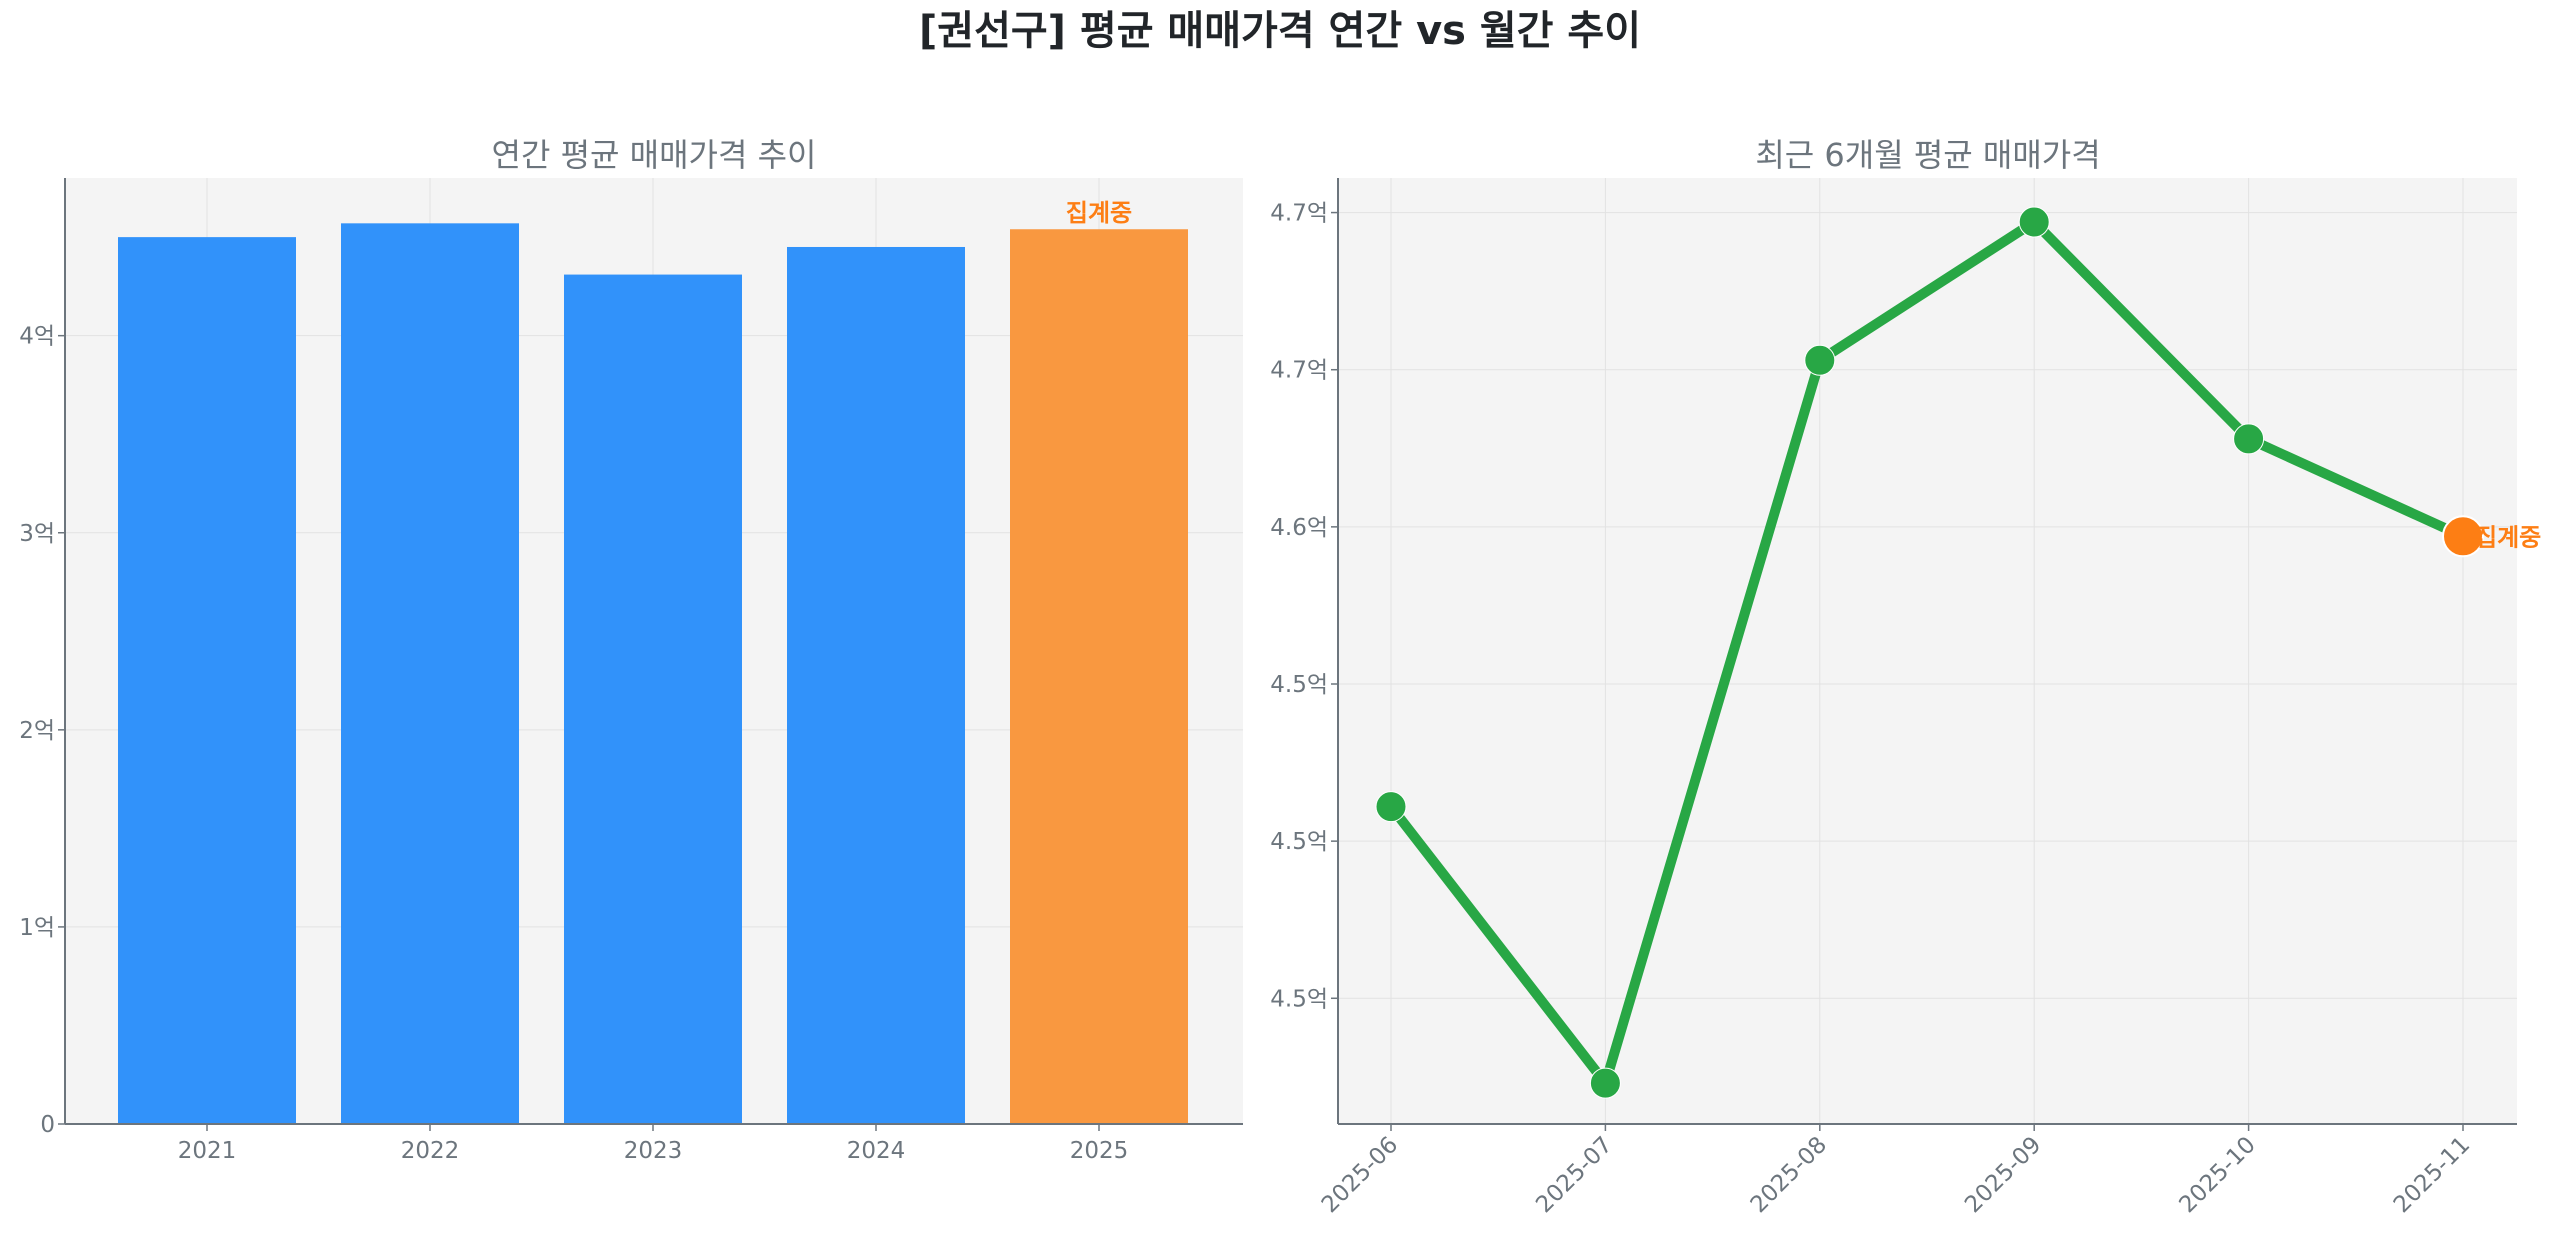  Describe the element at coordinates (430, 673) in the screenshot. I see `bar-2022` at that location.